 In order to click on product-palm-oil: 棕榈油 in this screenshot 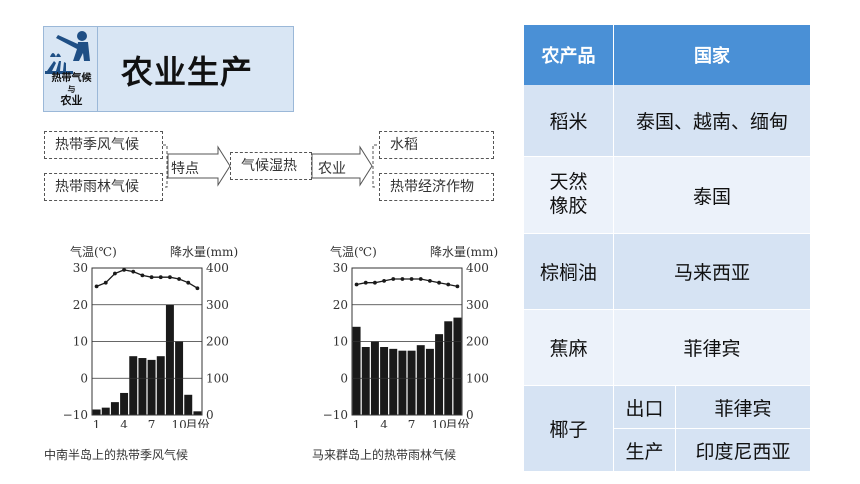, I will do `click(569, 272)`.